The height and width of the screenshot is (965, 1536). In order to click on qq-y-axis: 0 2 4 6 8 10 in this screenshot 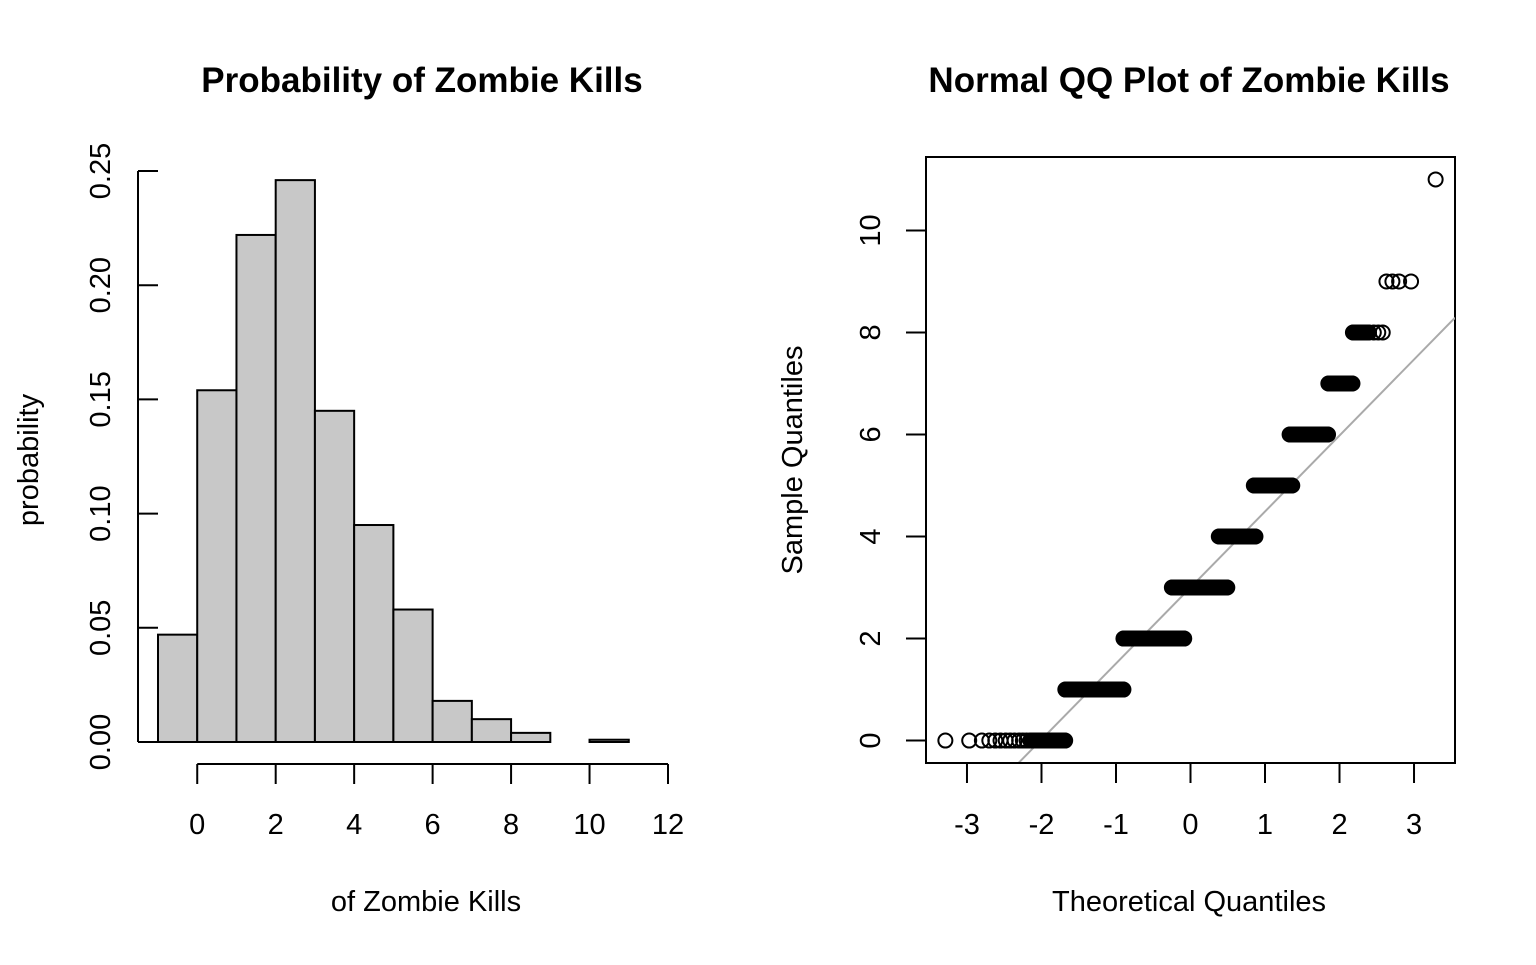, I will do `click(890, 481)`.